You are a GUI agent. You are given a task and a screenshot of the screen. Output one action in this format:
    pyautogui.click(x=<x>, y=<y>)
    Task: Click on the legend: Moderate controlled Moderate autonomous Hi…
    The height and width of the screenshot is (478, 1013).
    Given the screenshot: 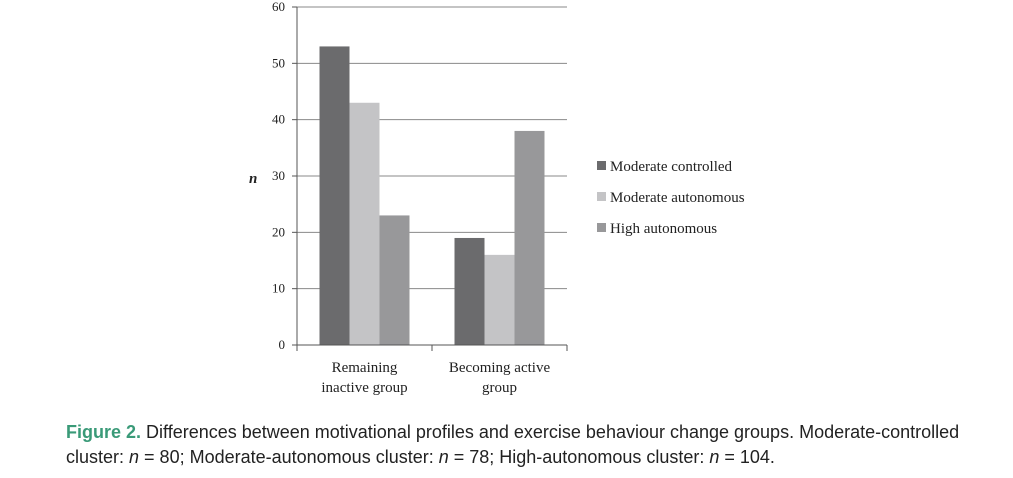 What is the action you would take?
    pyautogui.click(x=671, y=198)
    